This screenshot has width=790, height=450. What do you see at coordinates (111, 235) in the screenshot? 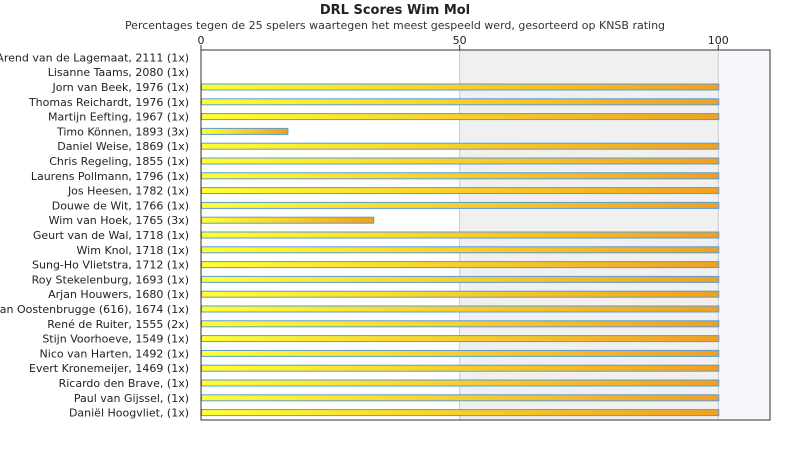
I see `category-label: Geurt van de Wal, 1718 (1x)` at bounding box center [111, 235].